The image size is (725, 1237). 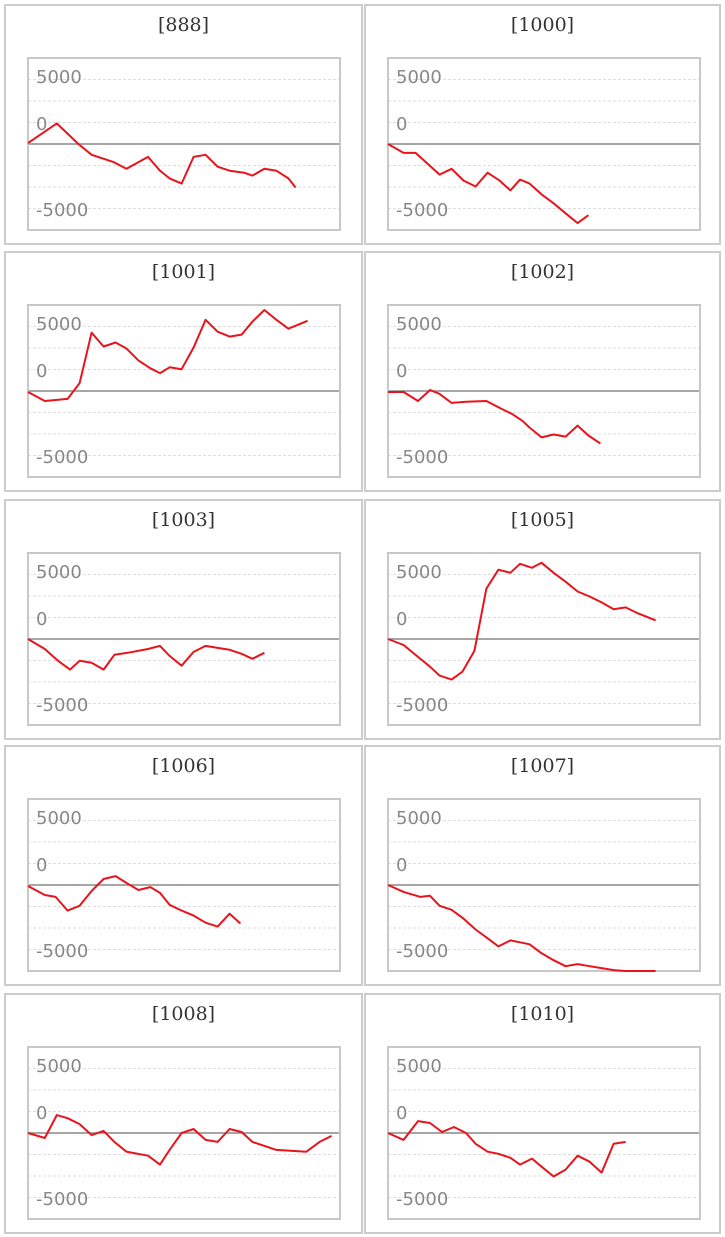 I want to click on chart-panel: [1010] 5000 0 -5000, so click(x=542, y=1113).